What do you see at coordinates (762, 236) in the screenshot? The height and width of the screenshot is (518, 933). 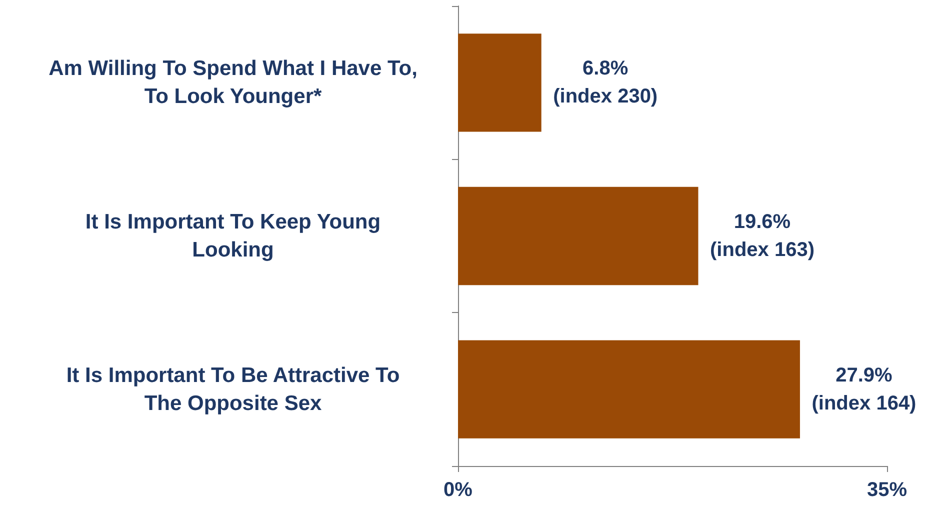 I see `data-label: 19.6% (index 163)` at bounding box center [762, 236].